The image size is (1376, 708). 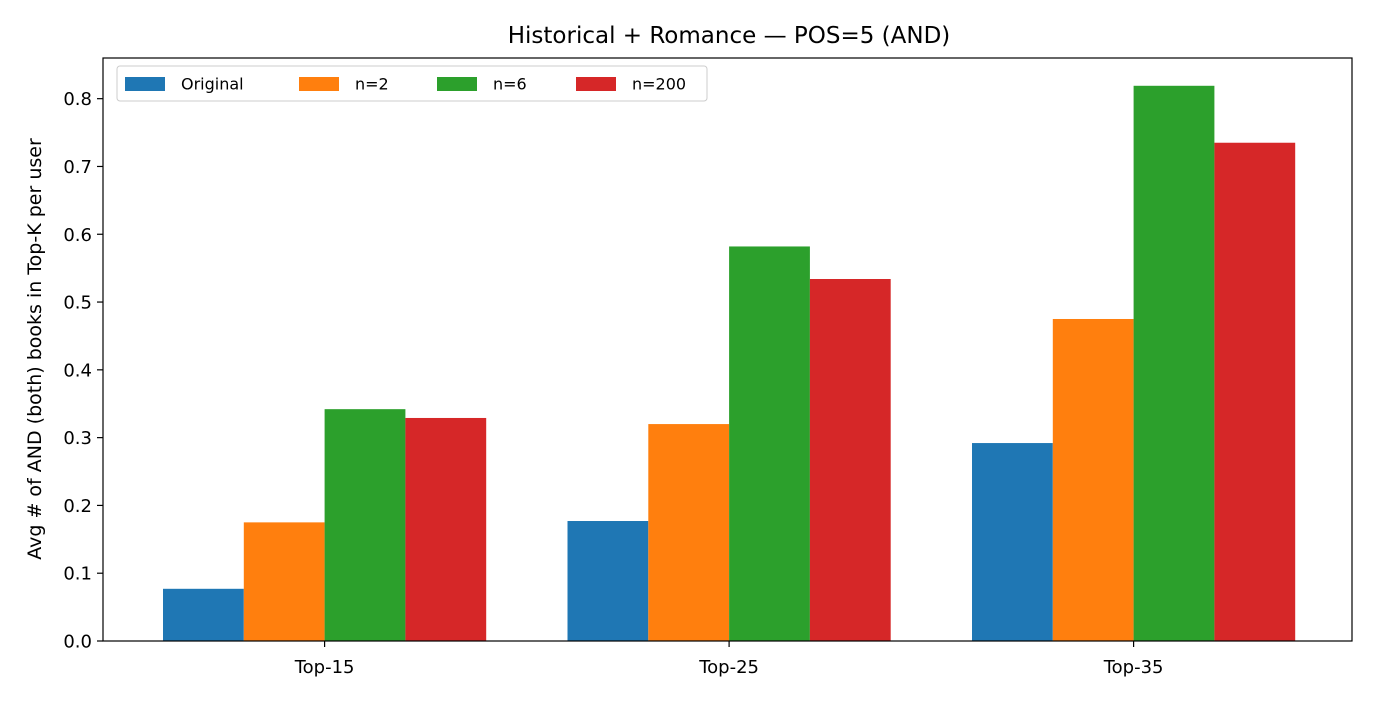 What do you see at coordinates (77, 99) in the screenshot?
I see `y-tick-label: 0.8` at bounding box center [77, 99].